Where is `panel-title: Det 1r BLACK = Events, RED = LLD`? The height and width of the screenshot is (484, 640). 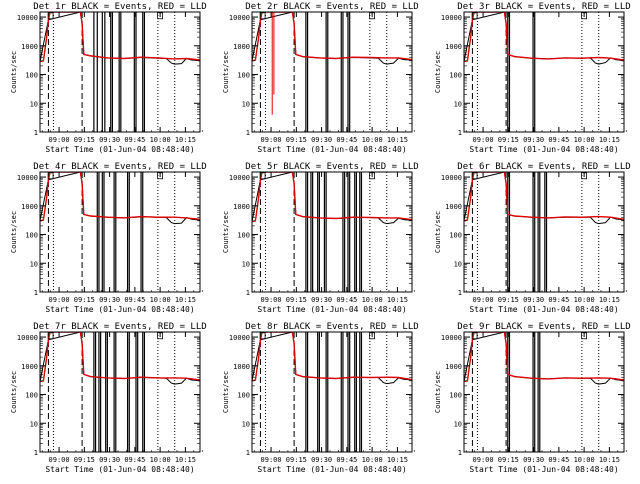
panel-title: Det 1r BLACK = Events, RED = LLD is located at coordinates (119, 7).